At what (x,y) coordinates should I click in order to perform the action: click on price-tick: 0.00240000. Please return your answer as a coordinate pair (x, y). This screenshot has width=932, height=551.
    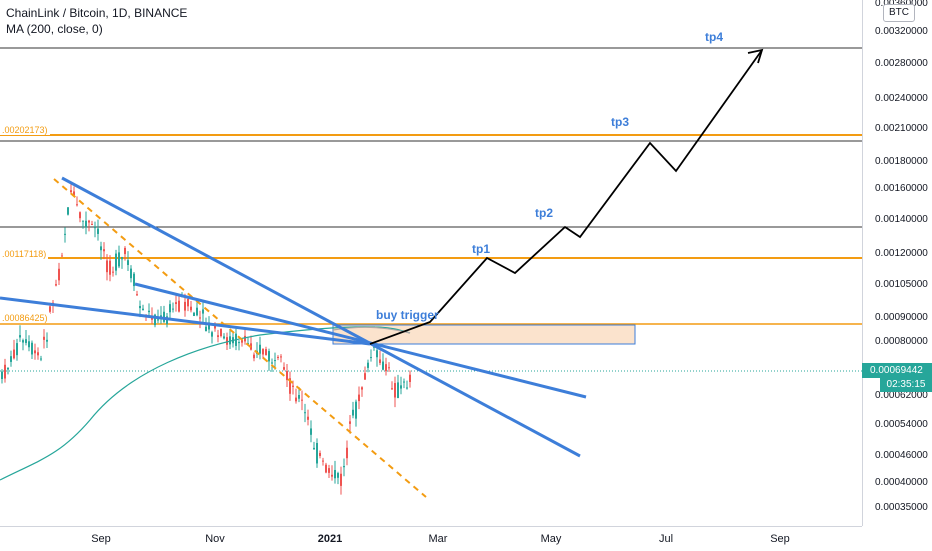
    Looking at the image, I should click on (901, 98).